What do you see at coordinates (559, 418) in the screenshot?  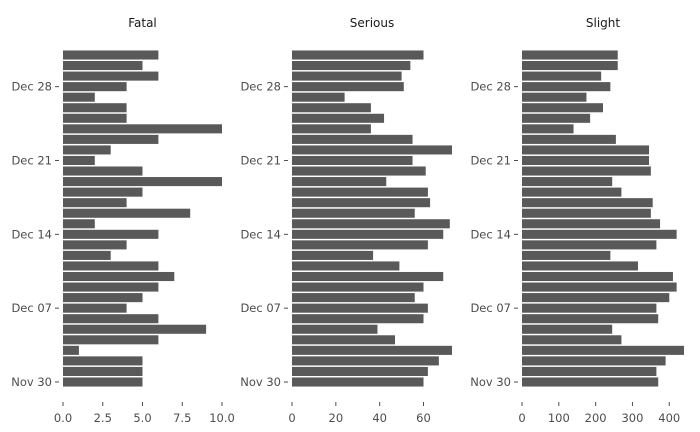 I see `x-tick-label: 100` at bounding box center [559, 418].